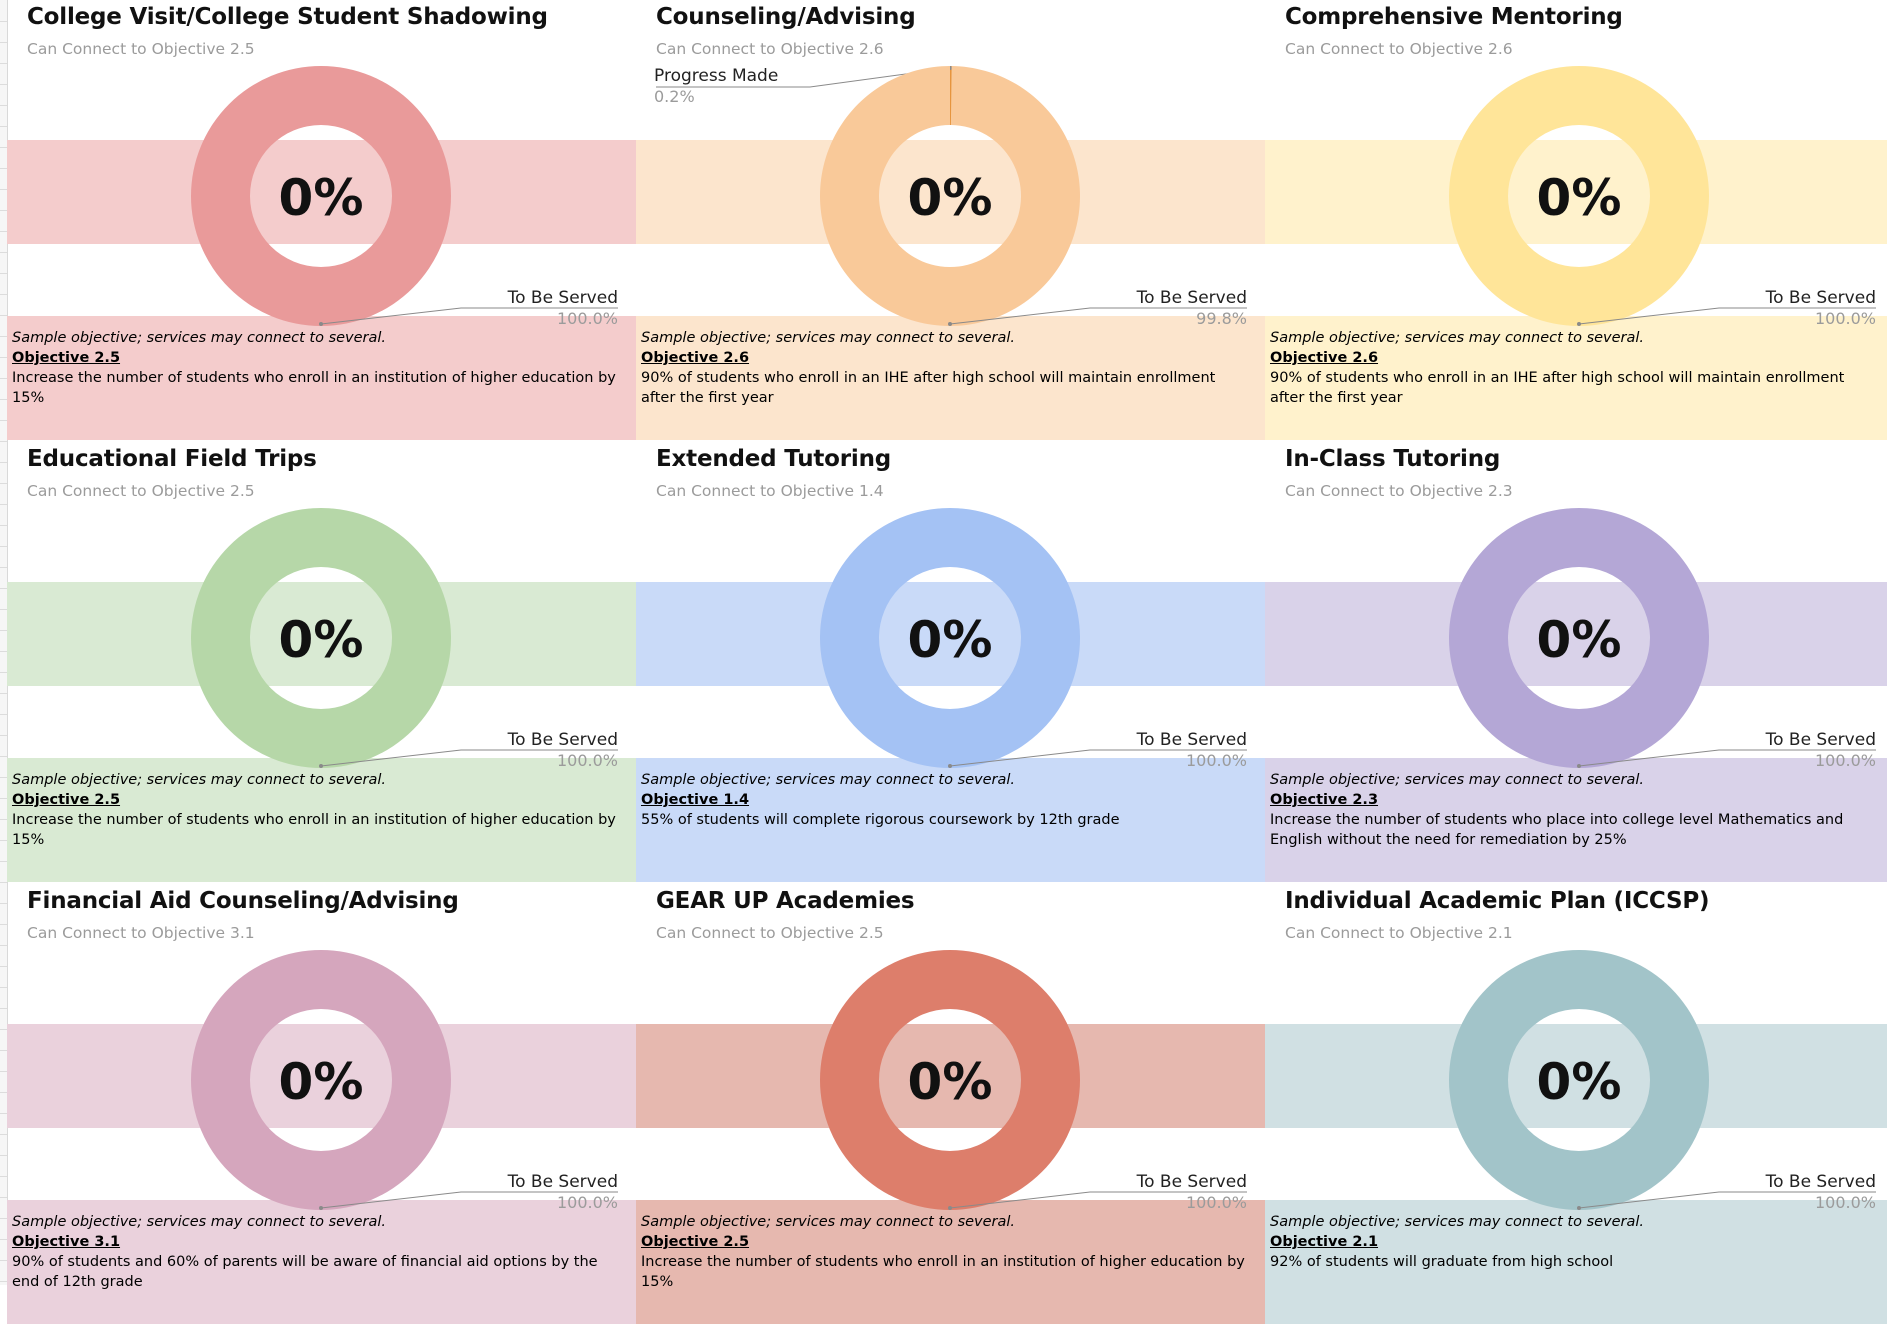 This screenshot has width=1887, height=1324. What do you see at coordinates (243, 901) in the screenshot?
I see `chart-title: Financial Aid Counseling/Advising` at bounding box center [243, 901].